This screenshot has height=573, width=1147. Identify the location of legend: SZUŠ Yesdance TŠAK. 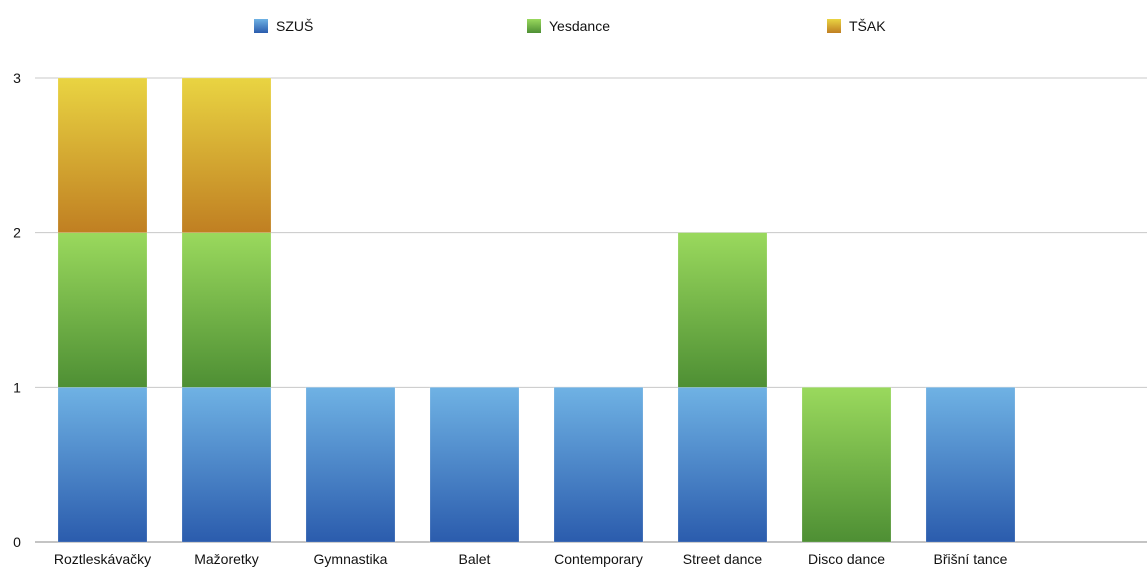
(570, 26).